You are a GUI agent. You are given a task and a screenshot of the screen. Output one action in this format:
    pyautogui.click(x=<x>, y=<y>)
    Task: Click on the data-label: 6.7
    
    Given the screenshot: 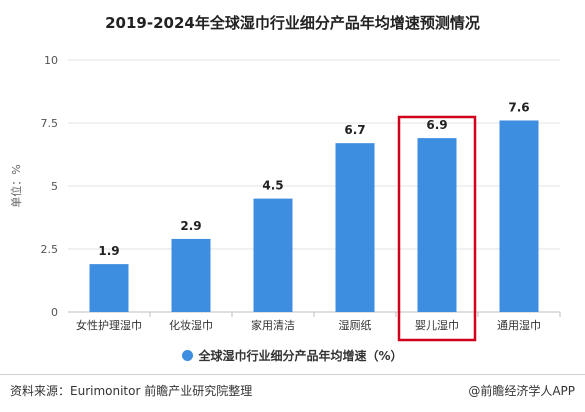 What is the action you would take?
    pyautogui.click(x=354, y=130)
    